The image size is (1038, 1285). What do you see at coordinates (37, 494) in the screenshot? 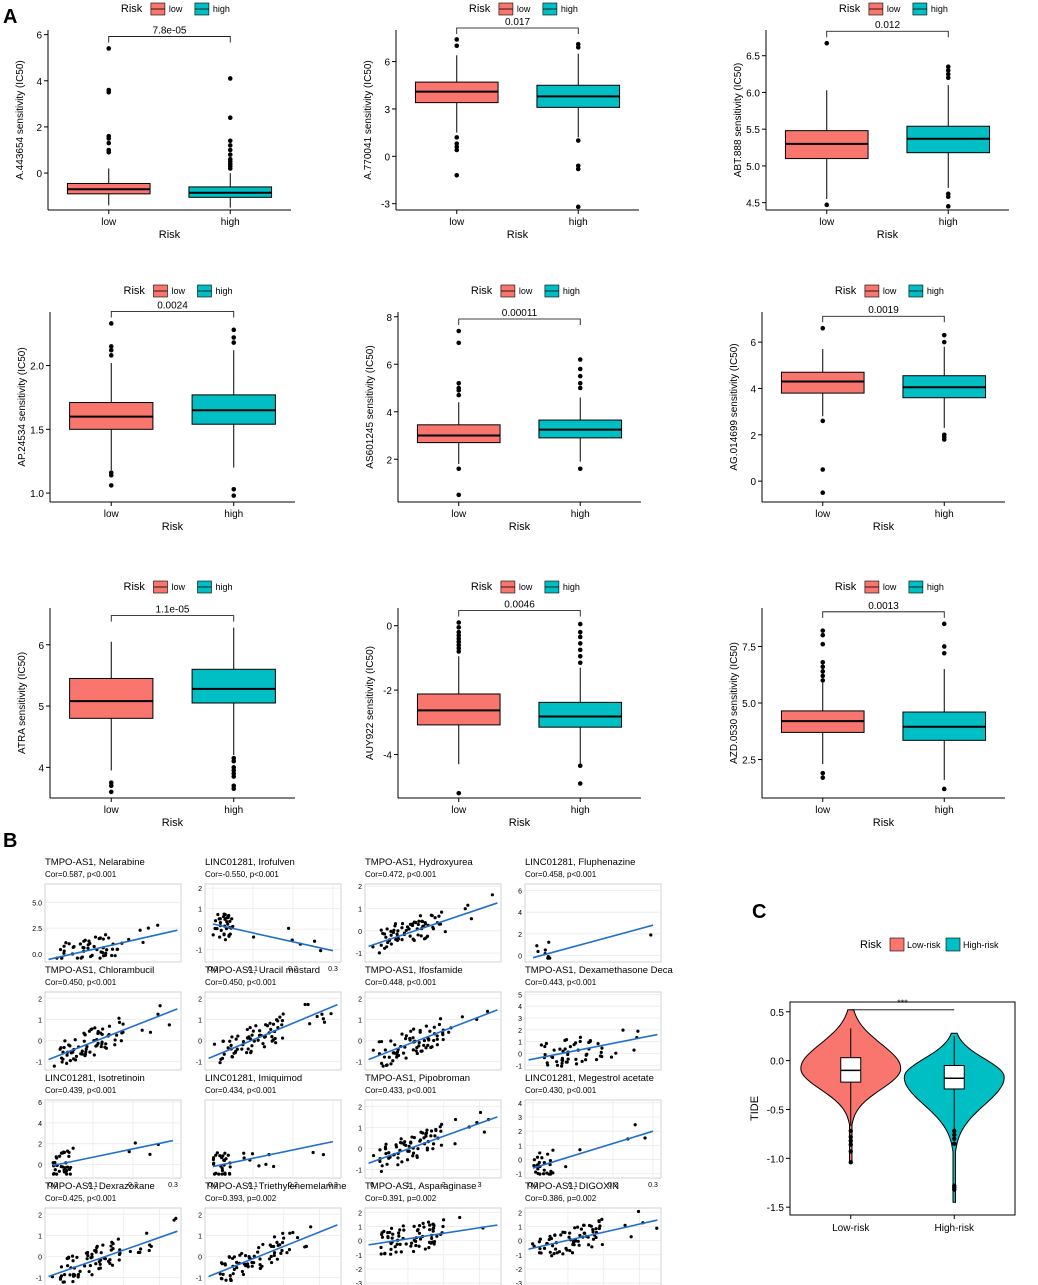
I see `y-tick-label: 1.0` at bounding box center [37, 494].